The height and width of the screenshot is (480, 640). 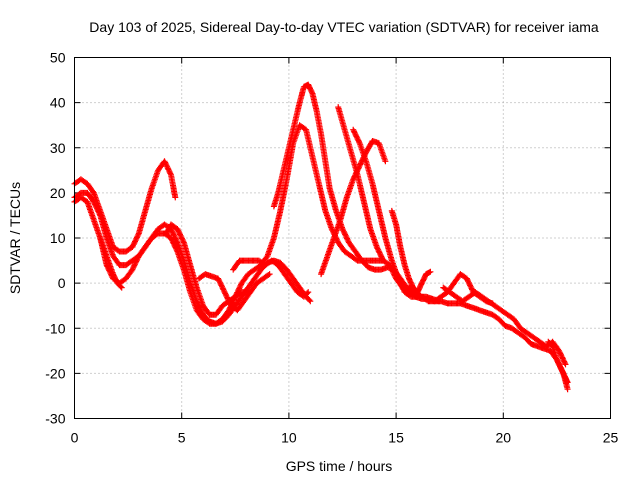 What do you see at coordinates (396, 438) in the screenshot?
I see `x-tick-label: 15` at bounding box center [396, 438].